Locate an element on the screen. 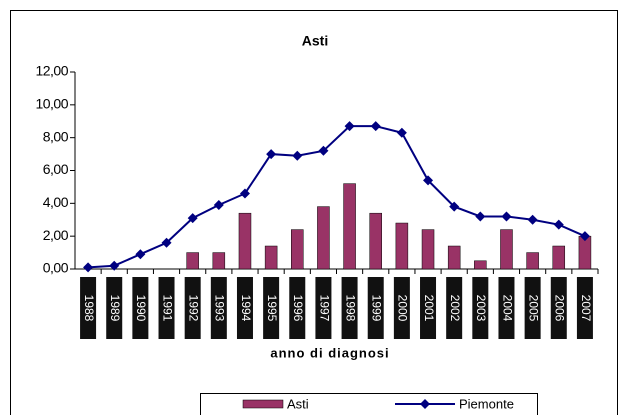 The image size is (628, 415). y-tick-label: 2,00 is located at coordinates (56, 235).